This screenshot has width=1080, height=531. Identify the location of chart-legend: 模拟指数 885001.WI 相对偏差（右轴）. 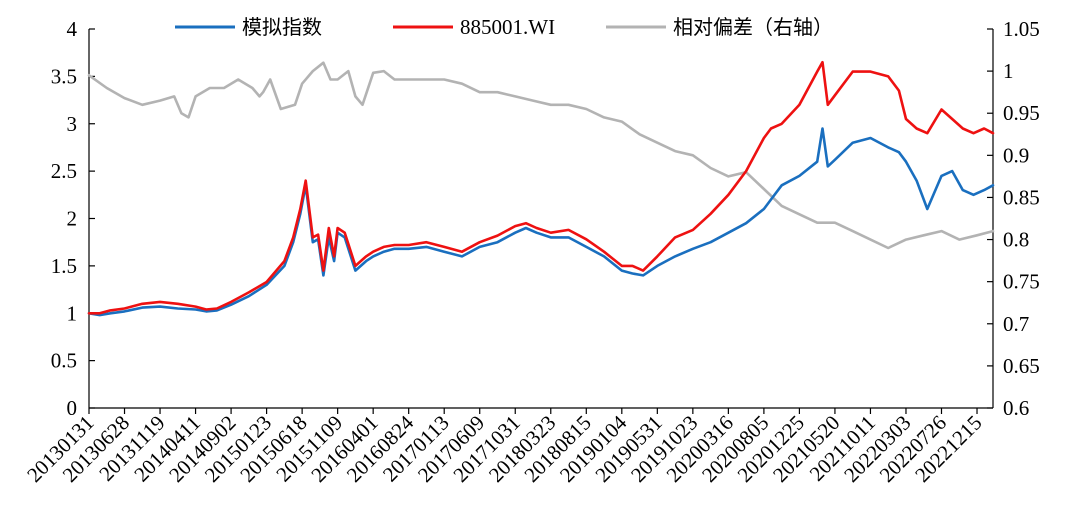
(504, 27).